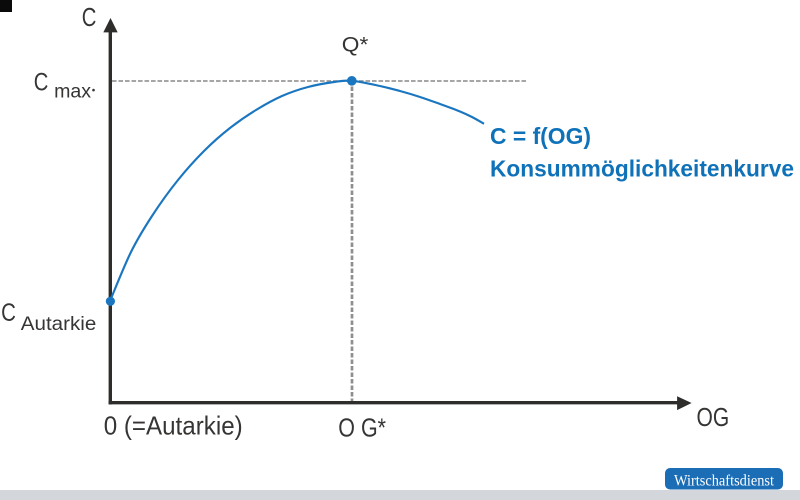 This screenshot has width=800, height=500. What do you see at coordinates (73, 92) in the screenshot?
I see `svg-text: max` at bounding box center [73, 92].